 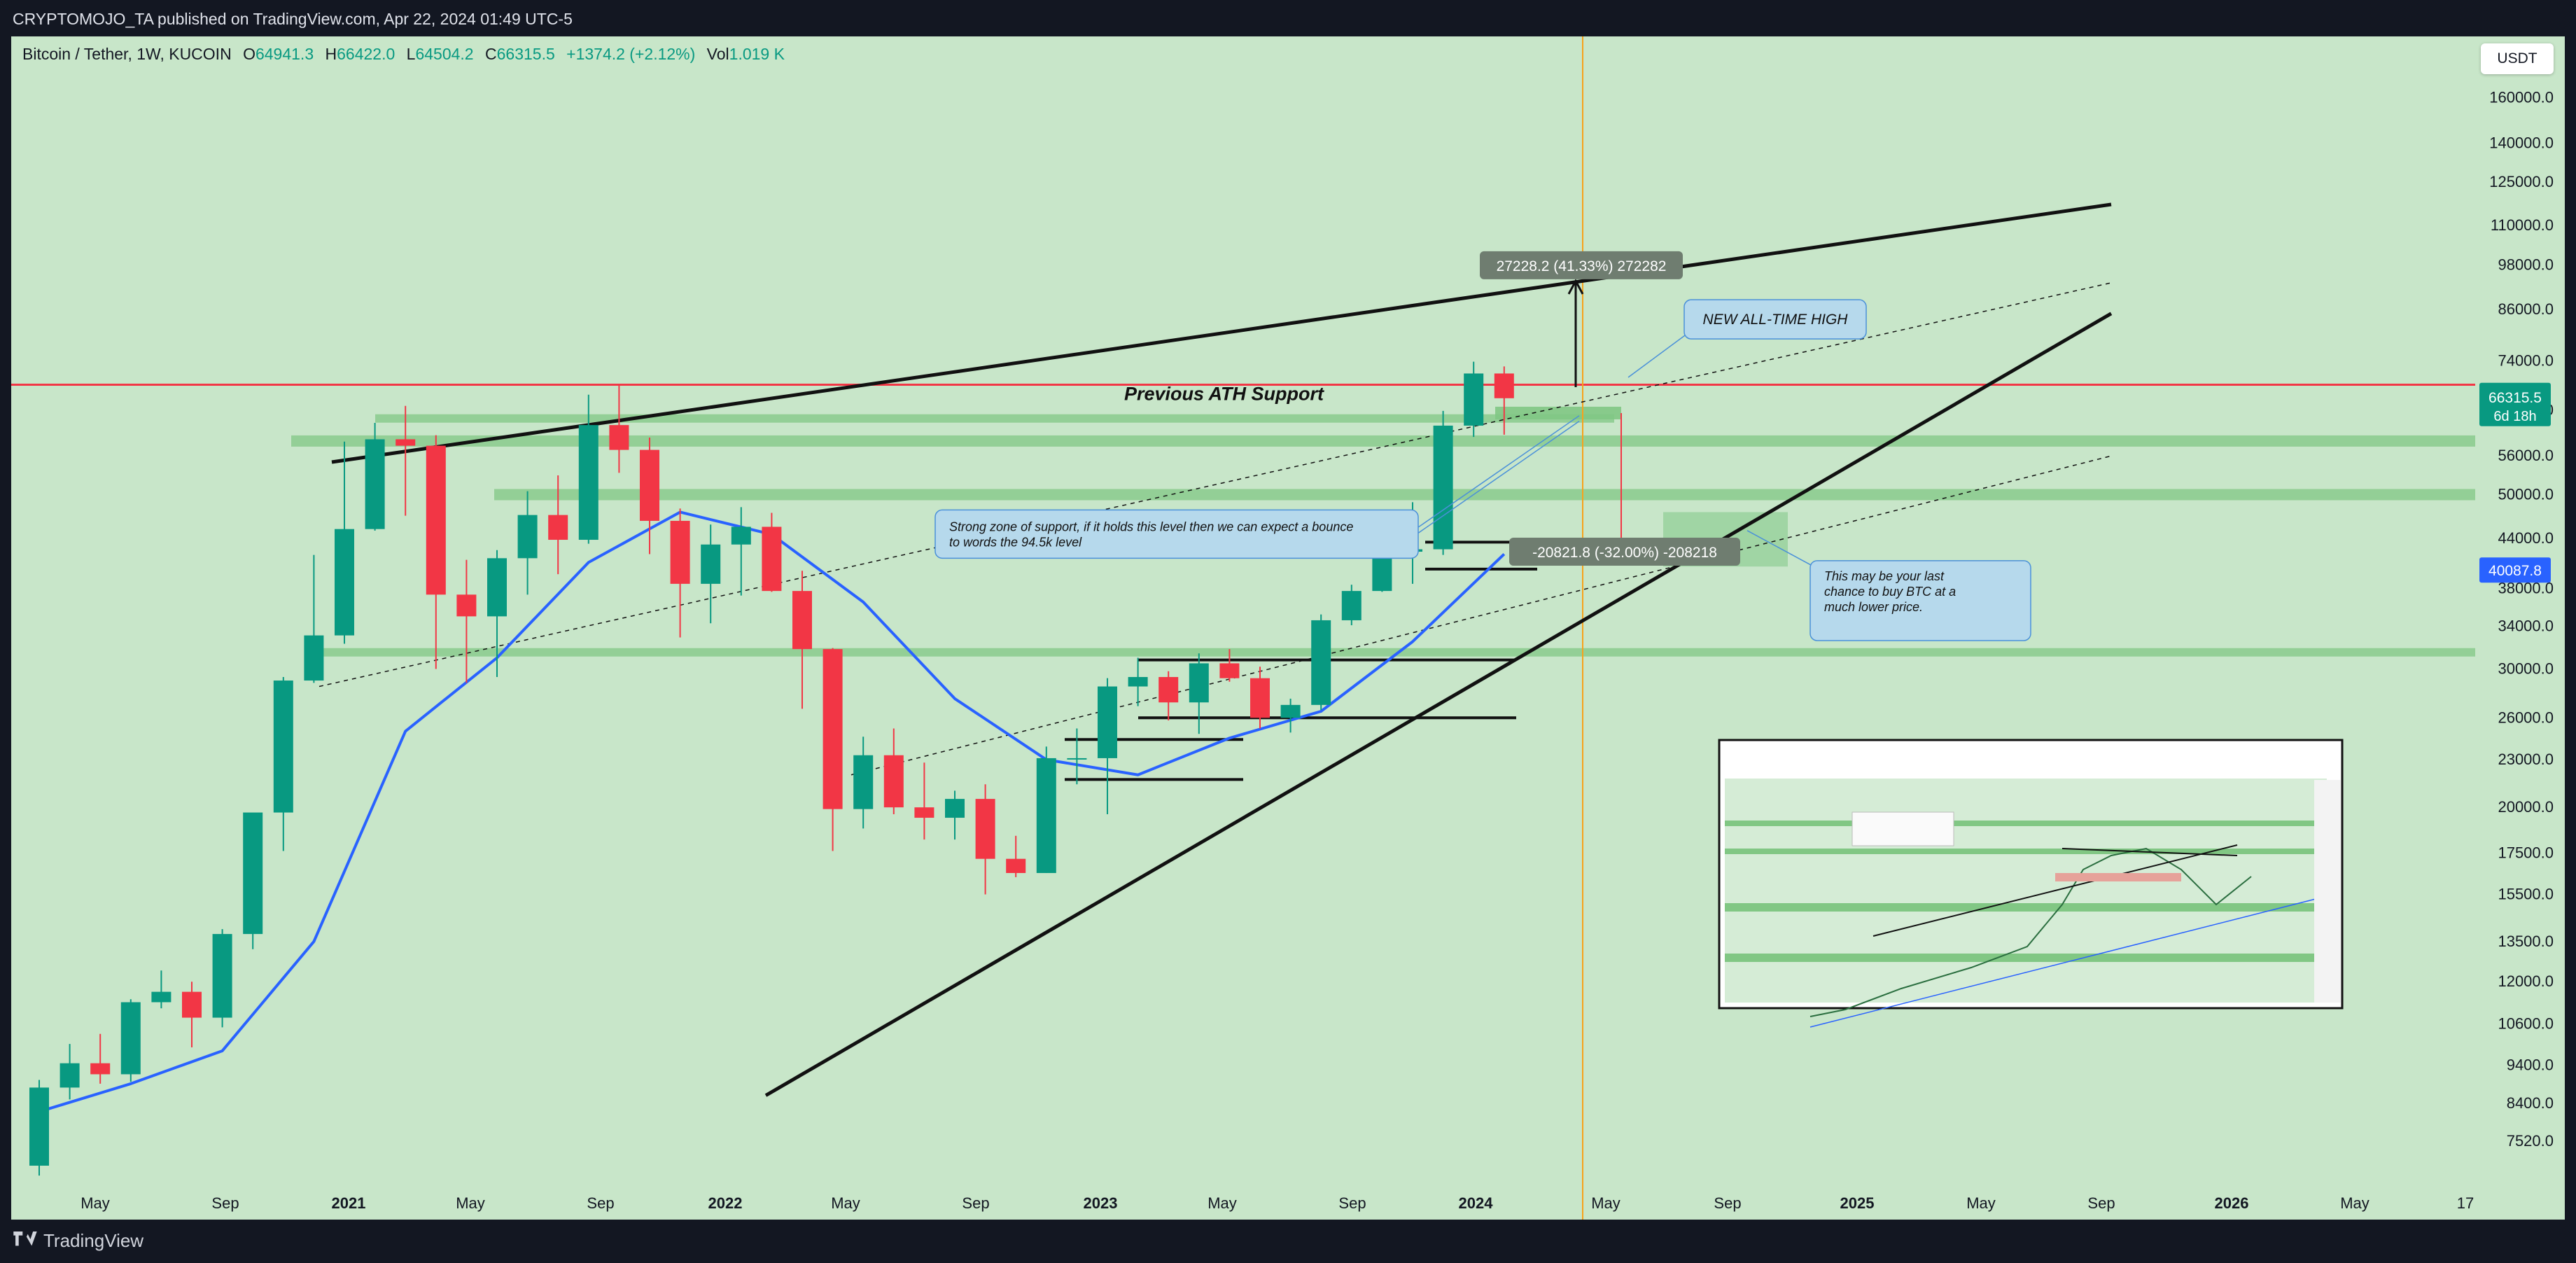 I want to click on y-tick-label: 9400.0, so click(x=2530, y=1064).